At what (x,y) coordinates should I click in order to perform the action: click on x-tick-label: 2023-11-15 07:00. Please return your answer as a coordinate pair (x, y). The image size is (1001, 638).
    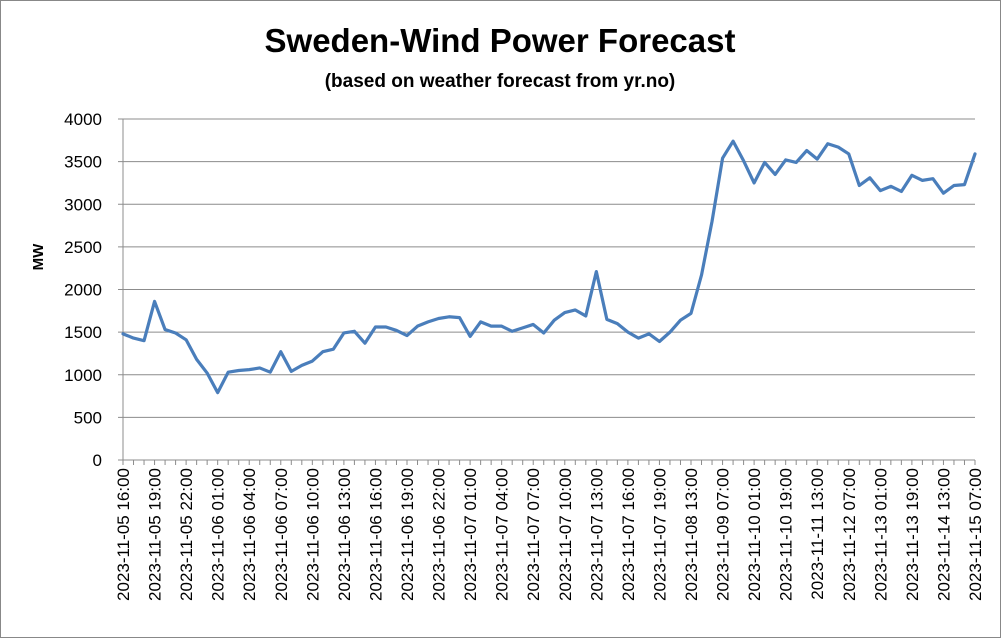
    Looking at the image, I should click on (975, 534).